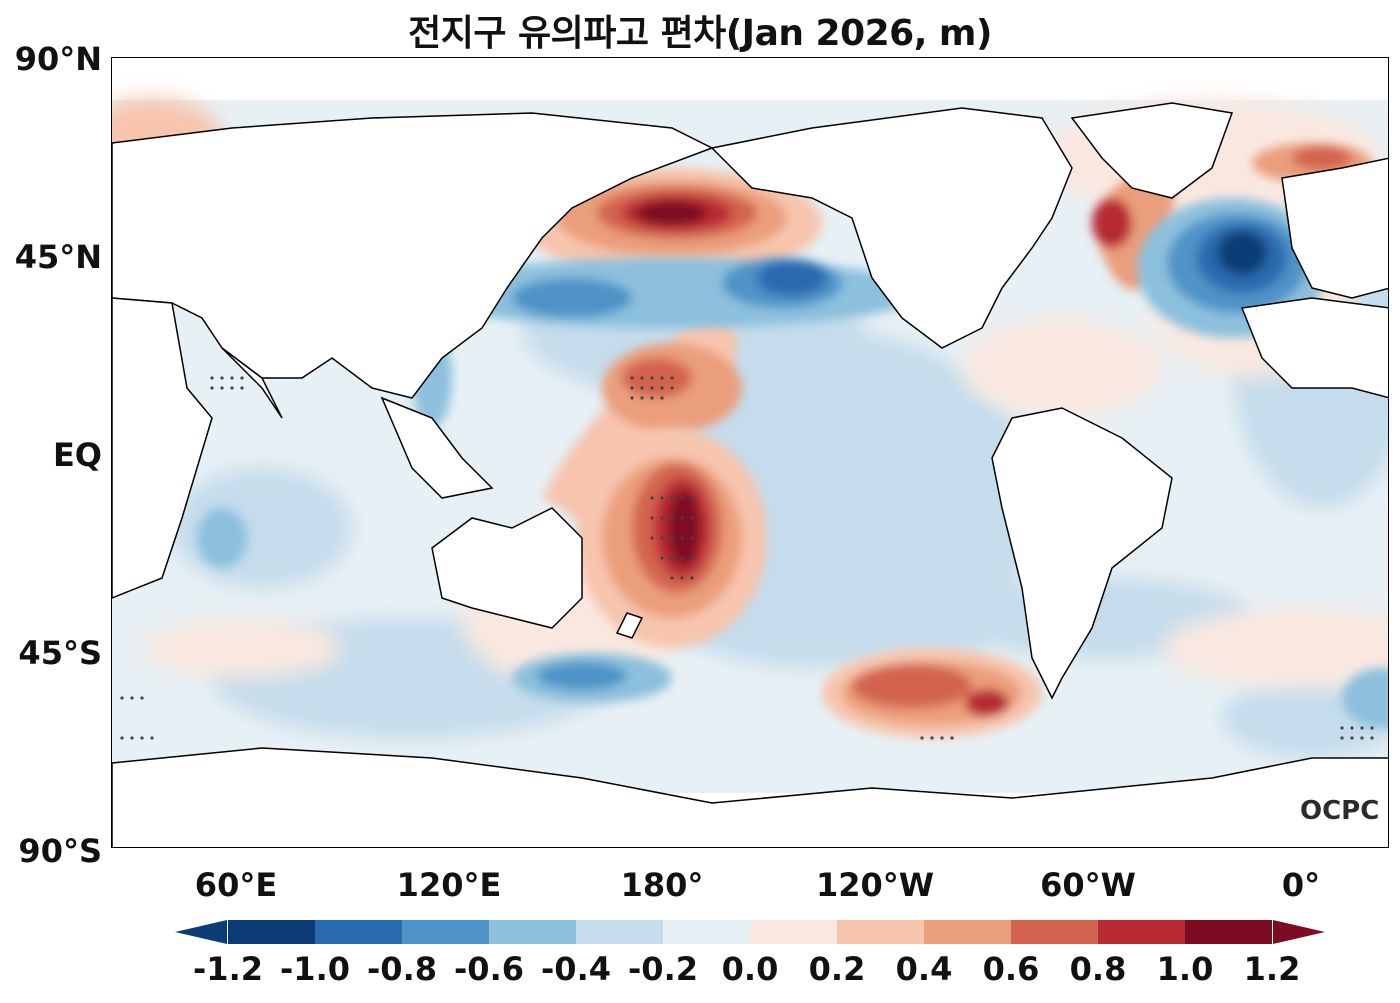  What do you see at coordinates (663, 969) in the screenshot?
I see `colorbar-tick-label: -0.2` at bounding box center [663, 969].